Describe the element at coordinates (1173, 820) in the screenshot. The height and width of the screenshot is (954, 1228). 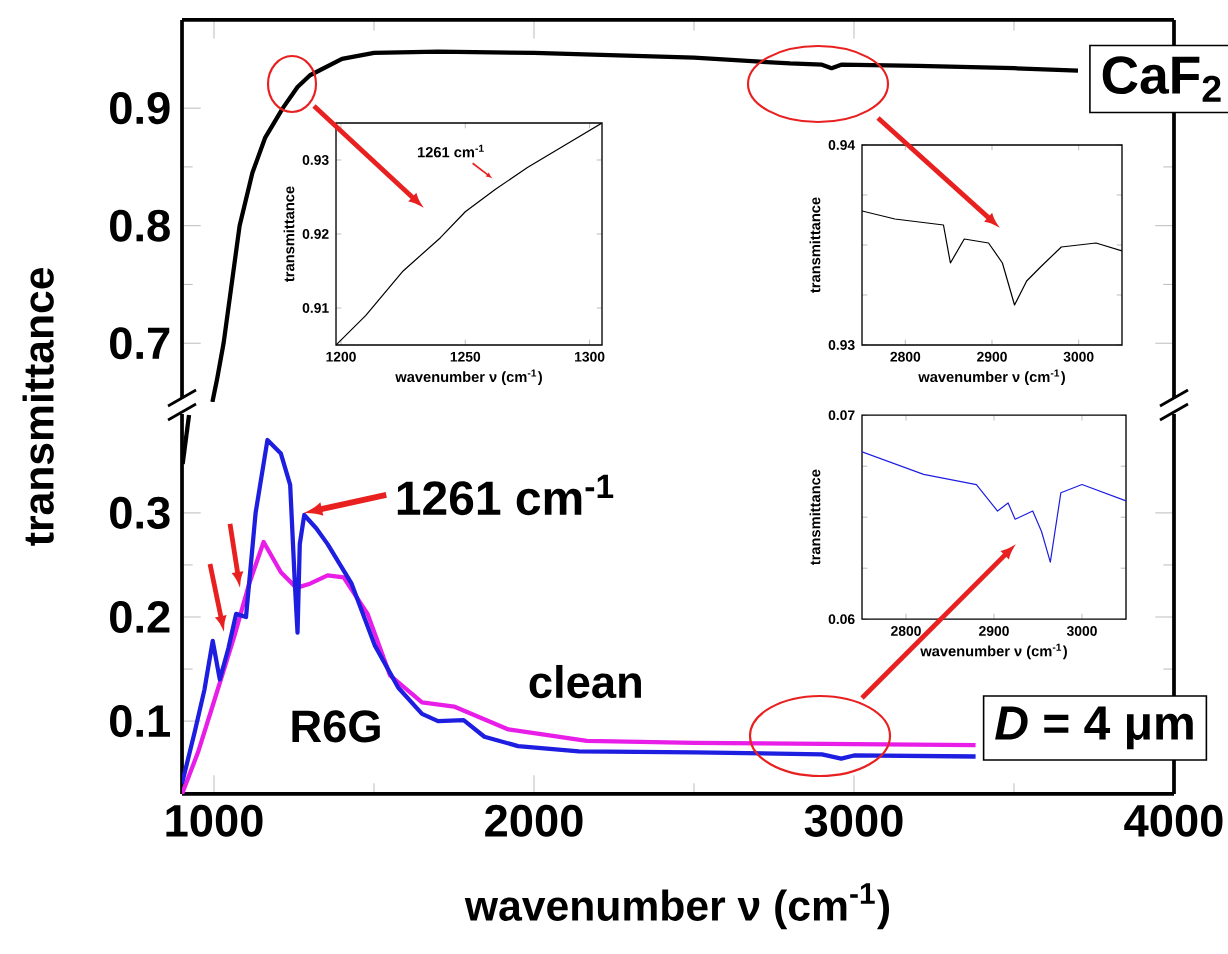
I see `x-tick-label: 4000` at that location.